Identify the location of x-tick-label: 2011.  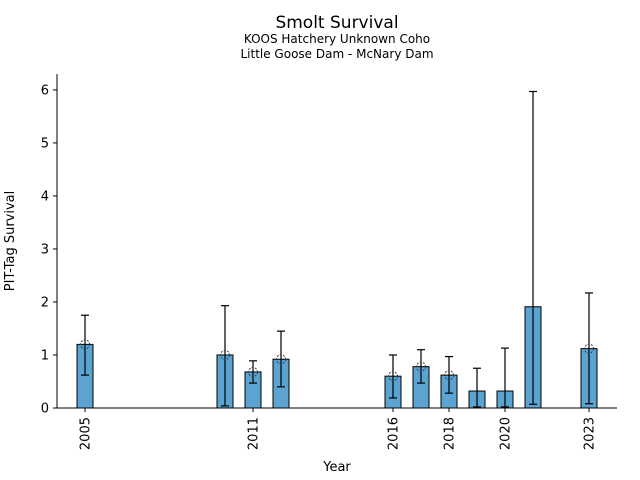
(253, 433).